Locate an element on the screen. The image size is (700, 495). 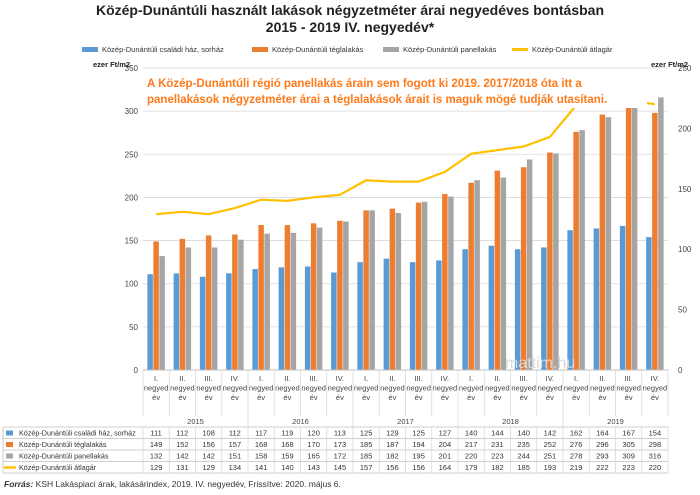
legend-swatch-yellow is located at coordinates (520, 49).